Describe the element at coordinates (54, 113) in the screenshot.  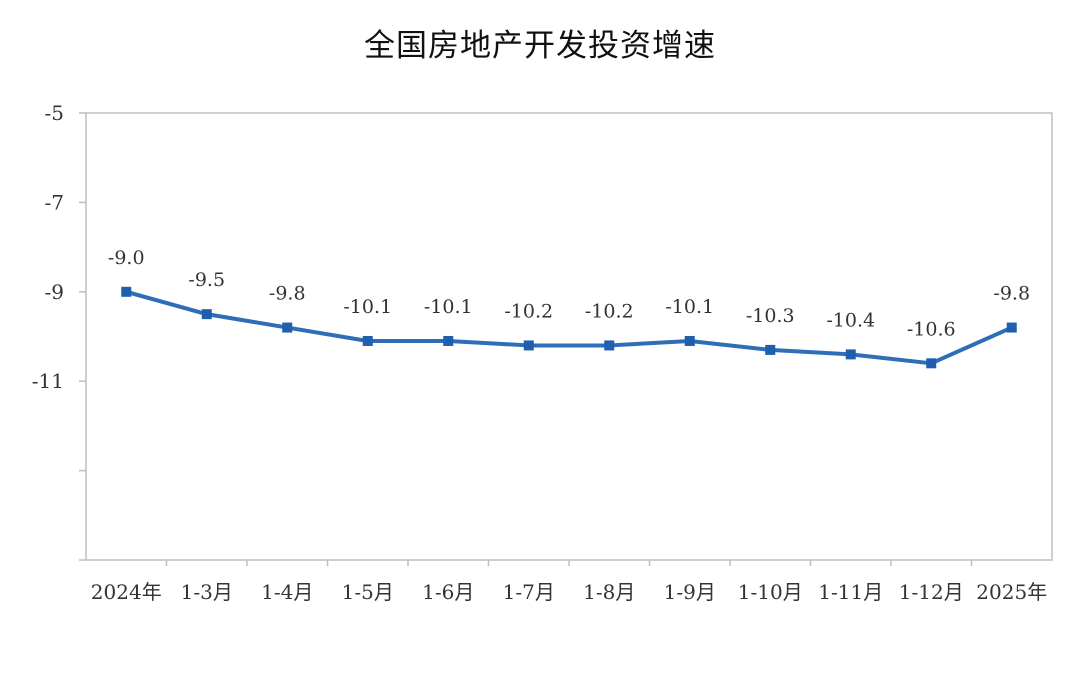
I see `y-tick-label: -5` at that location.